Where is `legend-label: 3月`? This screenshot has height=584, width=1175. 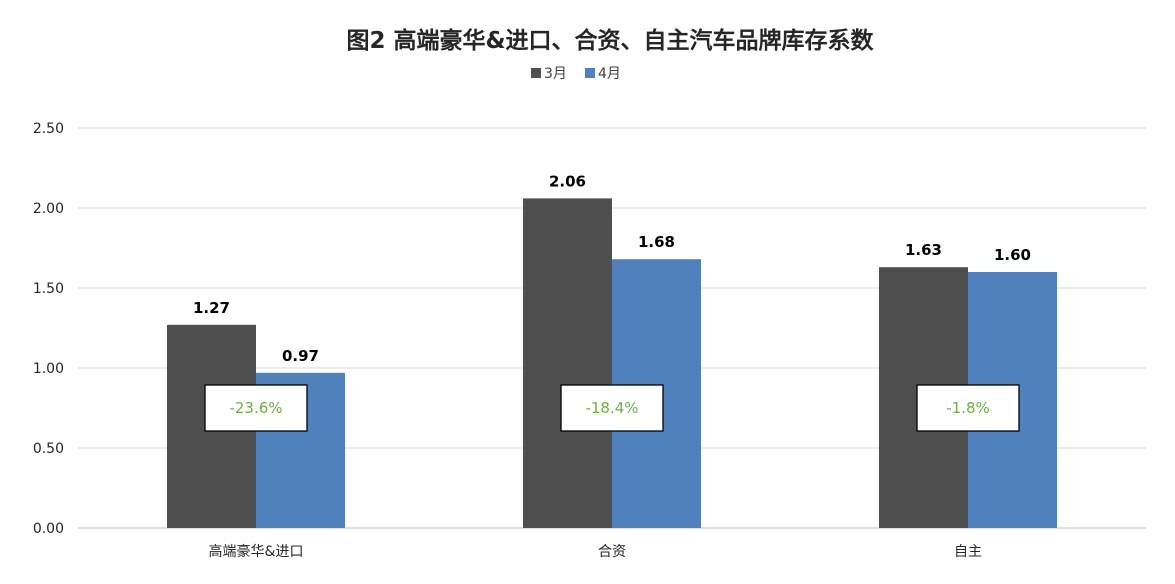
legend-label: 3月 is located at coordinates (555, 74).